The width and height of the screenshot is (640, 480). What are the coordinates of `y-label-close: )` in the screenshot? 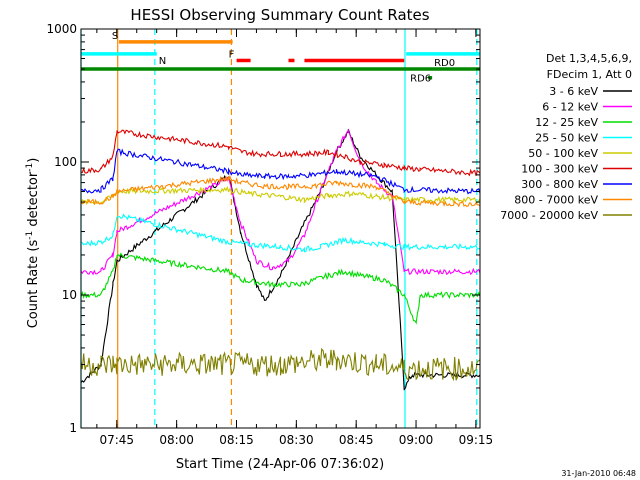 It's located at (33, 160).